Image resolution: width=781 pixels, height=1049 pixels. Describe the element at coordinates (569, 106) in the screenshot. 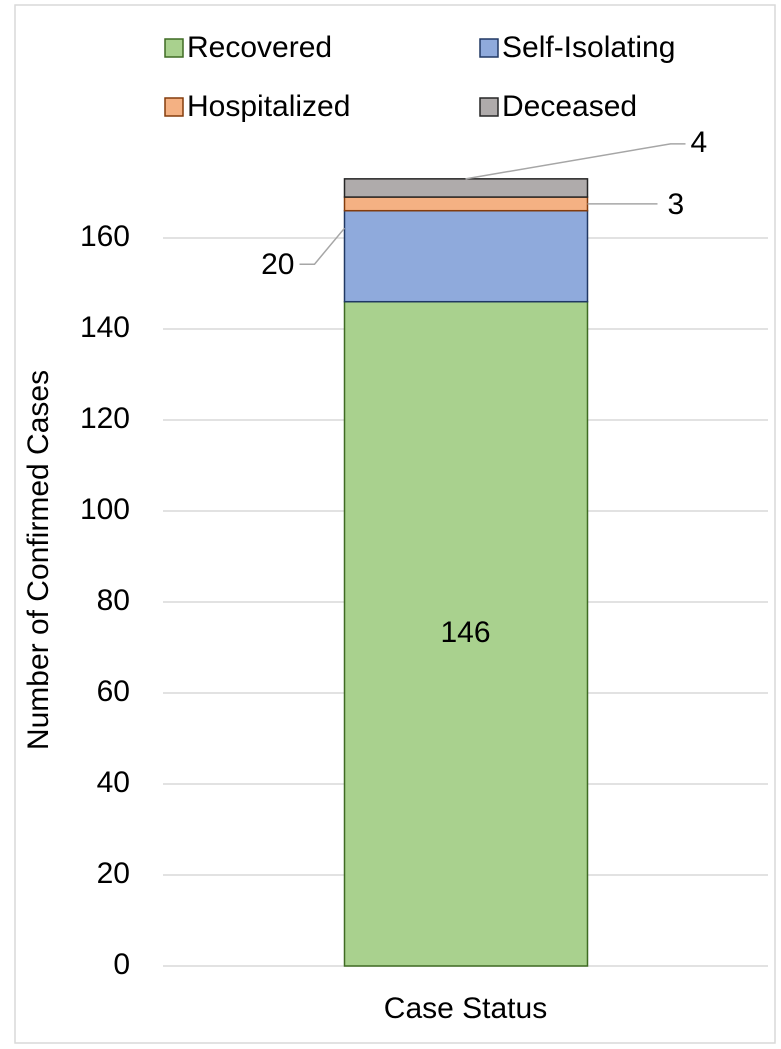

I see `legend-label: Deceased` at that location.